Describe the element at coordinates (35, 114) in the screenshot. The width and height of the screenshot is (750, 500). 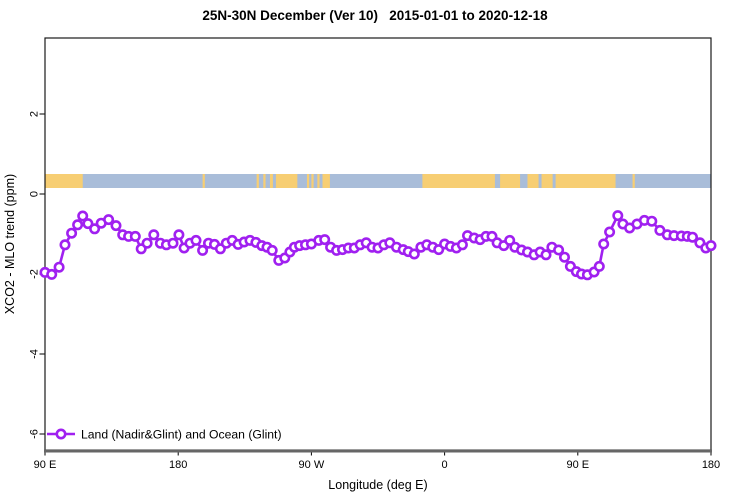
I see `y-tick-label: 2` at that location.